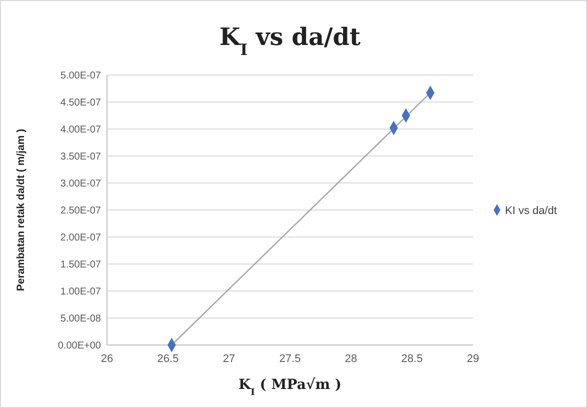  I want to click on y-tick-label: 4.00E-07, so click(81, 130).